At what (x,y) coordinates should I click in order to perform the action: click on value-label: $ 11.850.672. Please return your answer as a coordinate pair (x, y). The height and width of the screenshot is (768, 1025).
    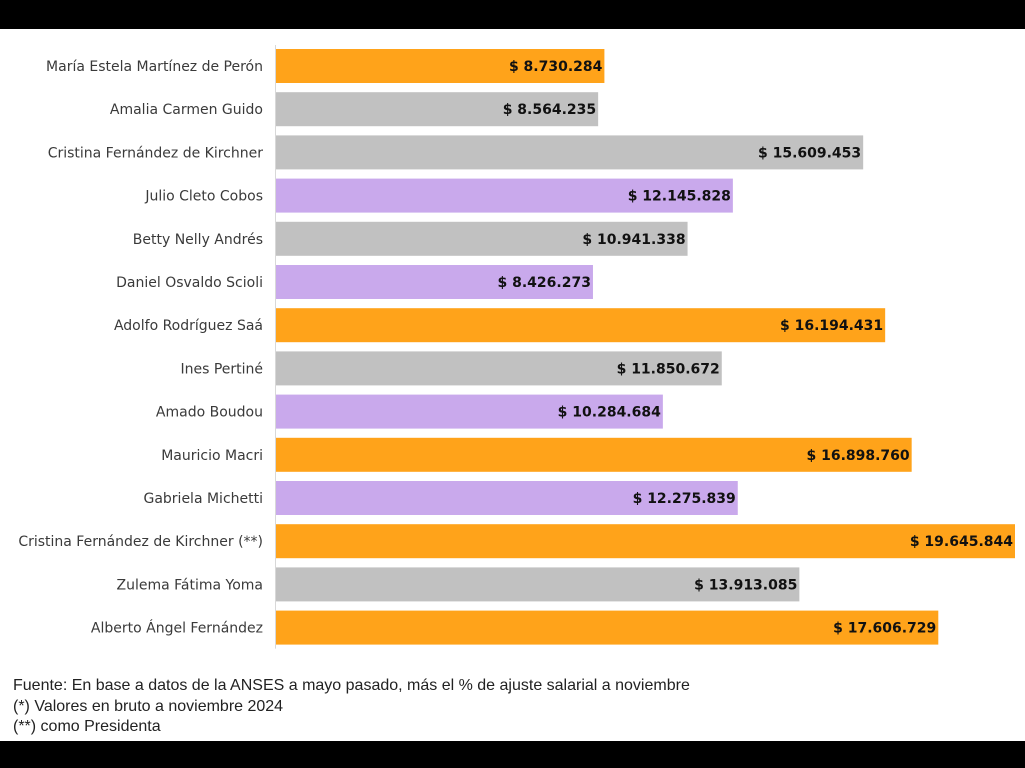
    Looking at the image, I should click on (668, 369).